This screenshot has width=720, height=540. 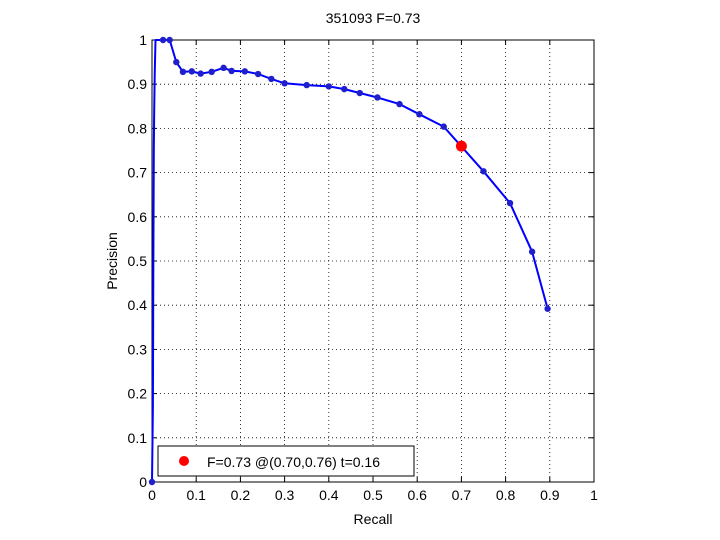 I want to click on x-tick-label: 0.5, so click(x=373, y=495).